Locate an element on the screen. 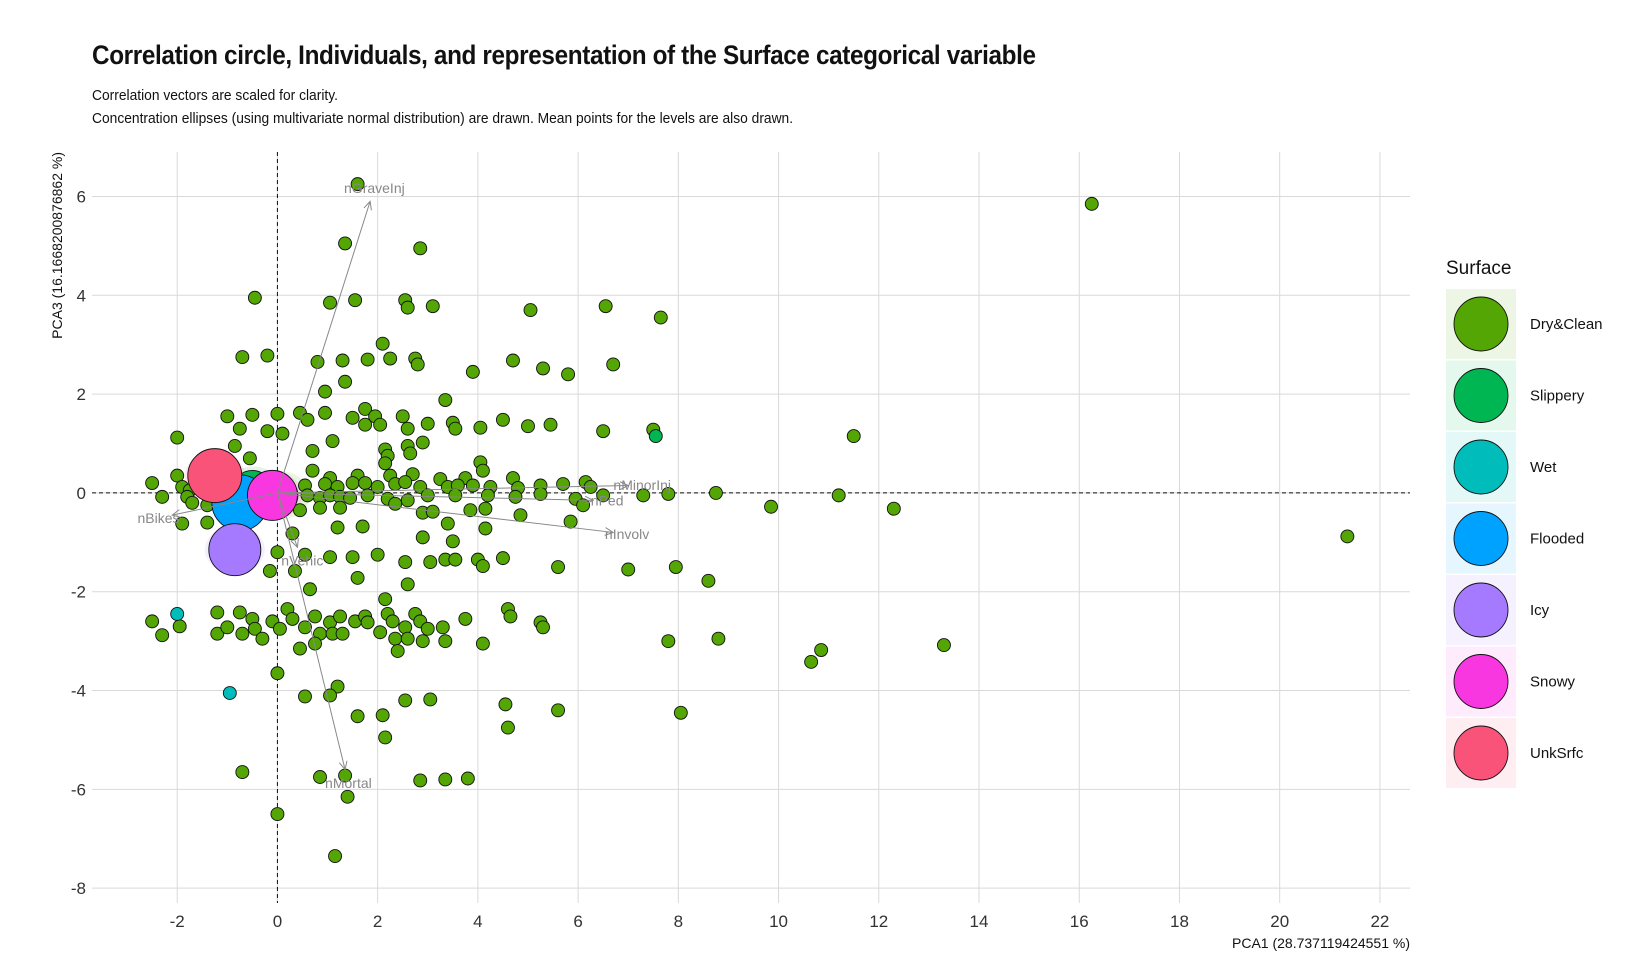  mean-point-unksrfc is located at coordinates (215, 476).